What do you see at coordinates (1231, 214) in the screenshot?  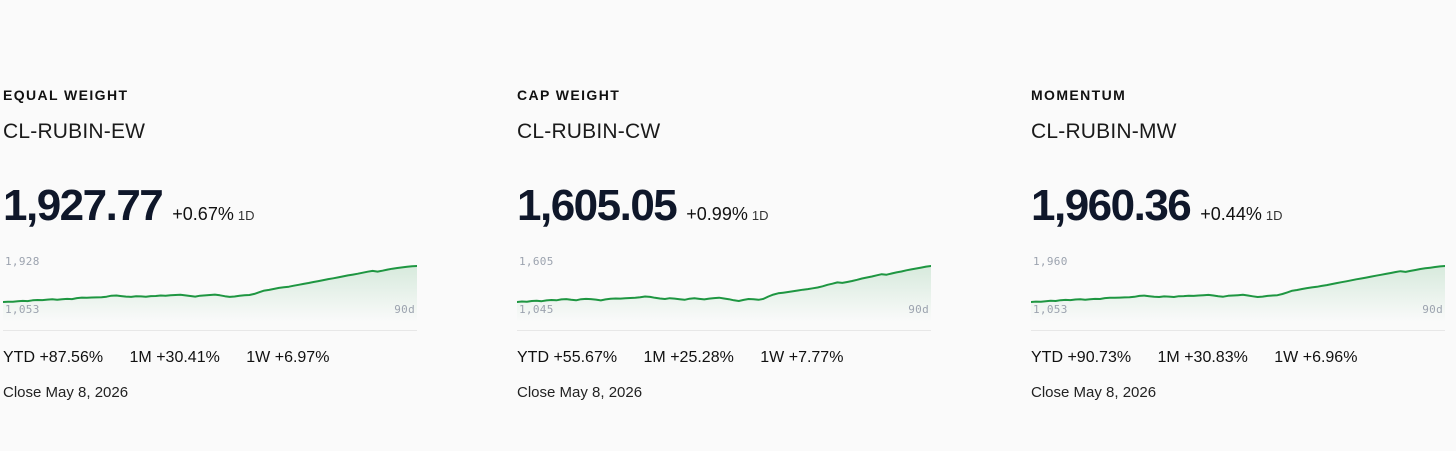 I see `card-change: +0.44%` at bounding box center [1231, 214].